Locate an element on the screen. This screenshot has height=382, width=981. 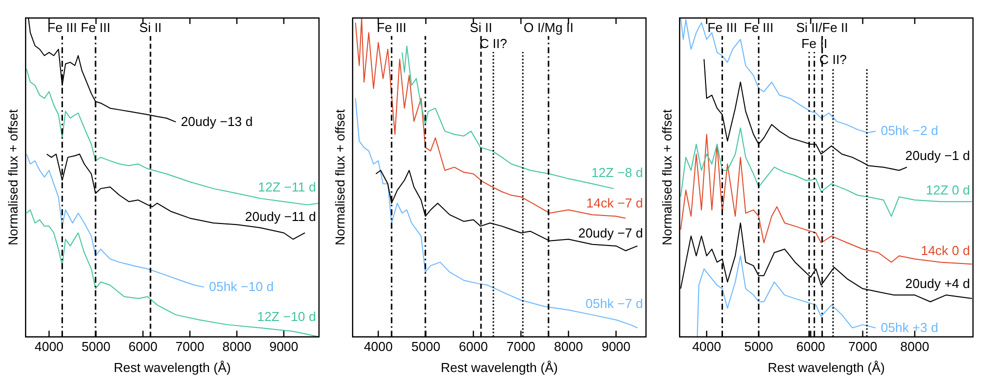
series-label: 12Z −11 d is located at coordinates (287, 186).